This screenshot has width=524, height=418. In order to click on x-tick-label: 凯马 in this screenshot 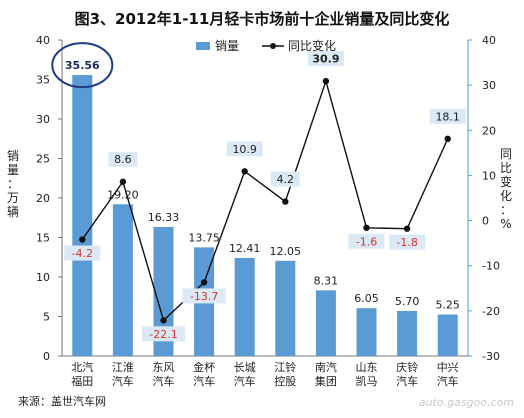, I will do `click(367, 381)`.